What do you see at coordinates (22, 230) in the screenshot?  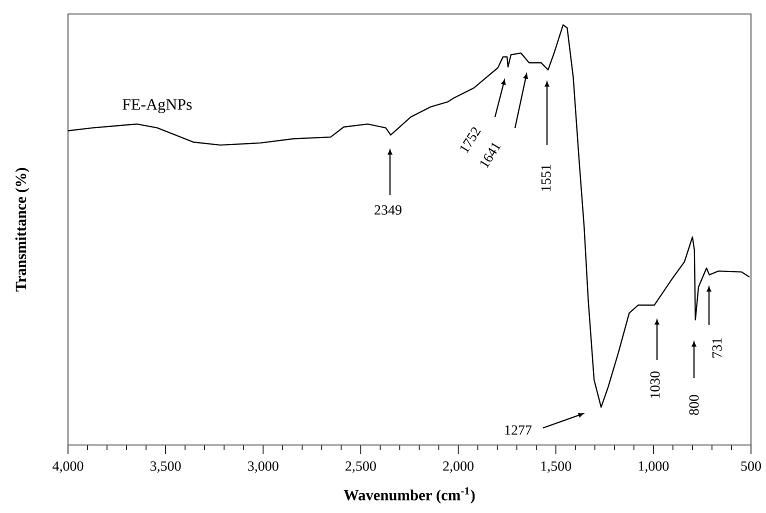 I see `y-axis-title: Transmittance (%)` at bounding box center [22, 230].